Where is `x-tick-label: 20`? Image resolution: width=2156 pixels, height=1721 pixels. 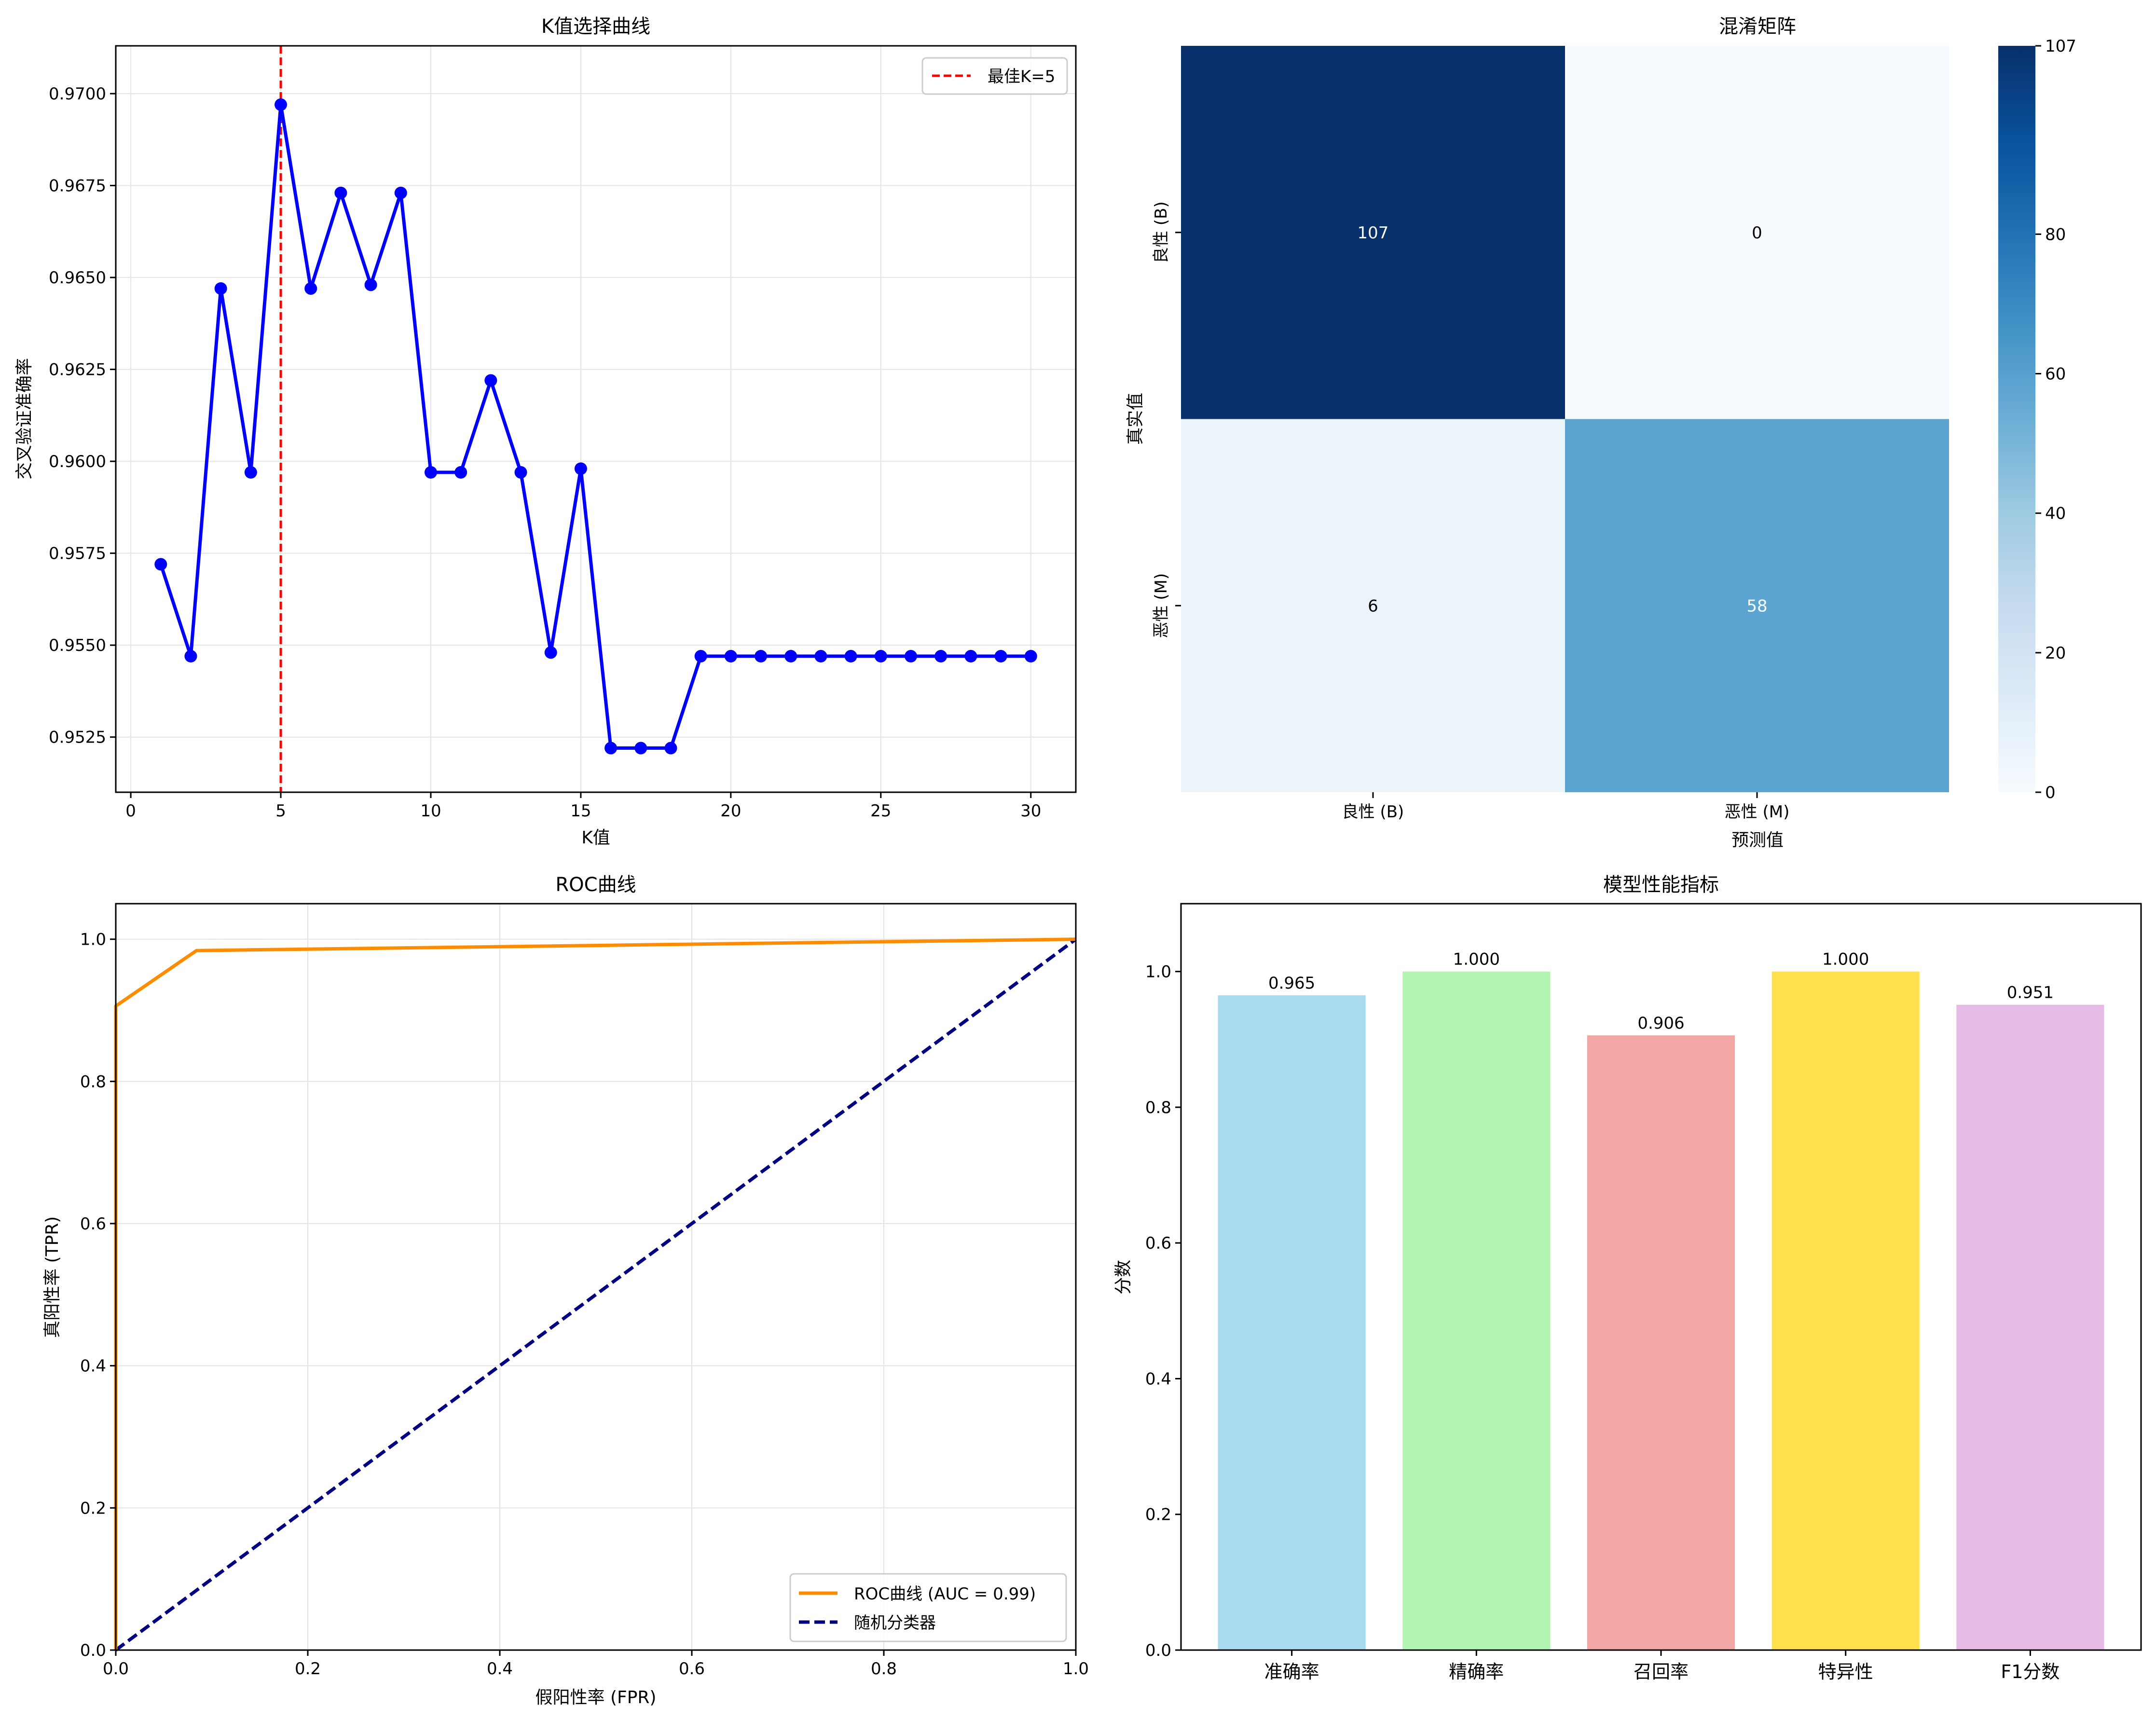 x-tick-label: 20 is located at coordinates (730, 811).